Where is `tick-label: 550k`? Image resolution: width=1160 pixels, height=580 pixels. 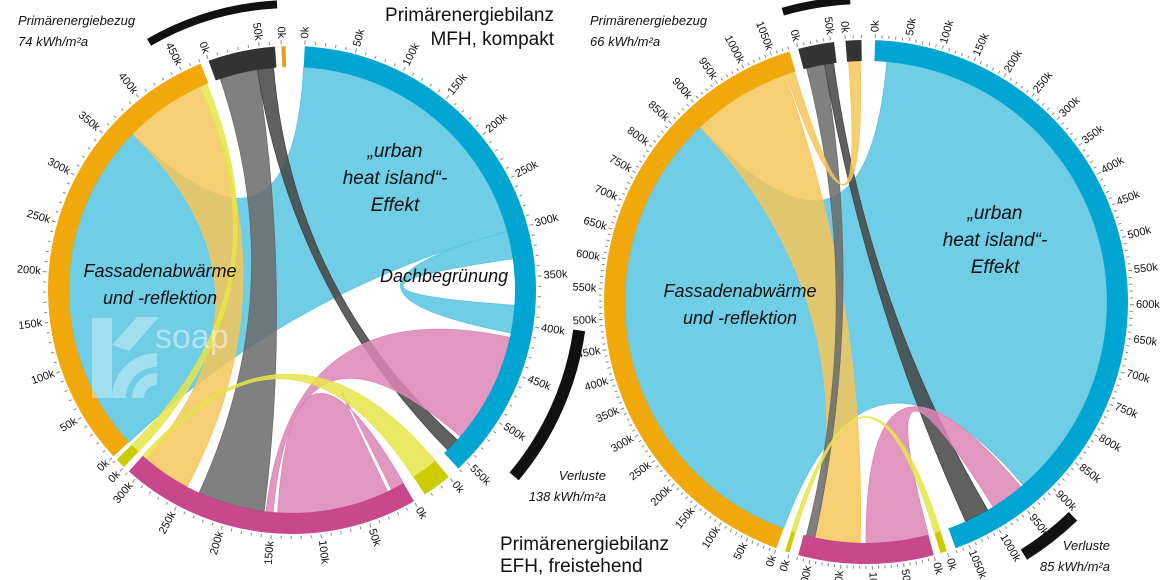 tick-label: 550k is located at coordinates (480, 476).